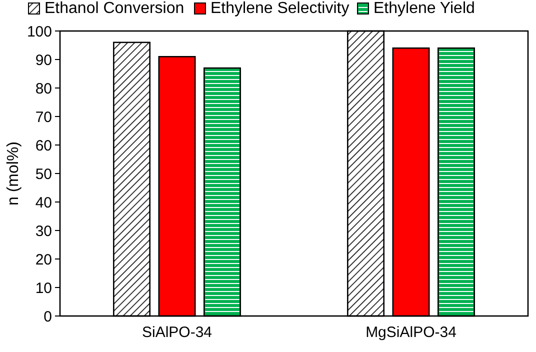  Describe the element at coordinates (48, 317) in the screenshot. I see `y-tick-label: 0` at that location.